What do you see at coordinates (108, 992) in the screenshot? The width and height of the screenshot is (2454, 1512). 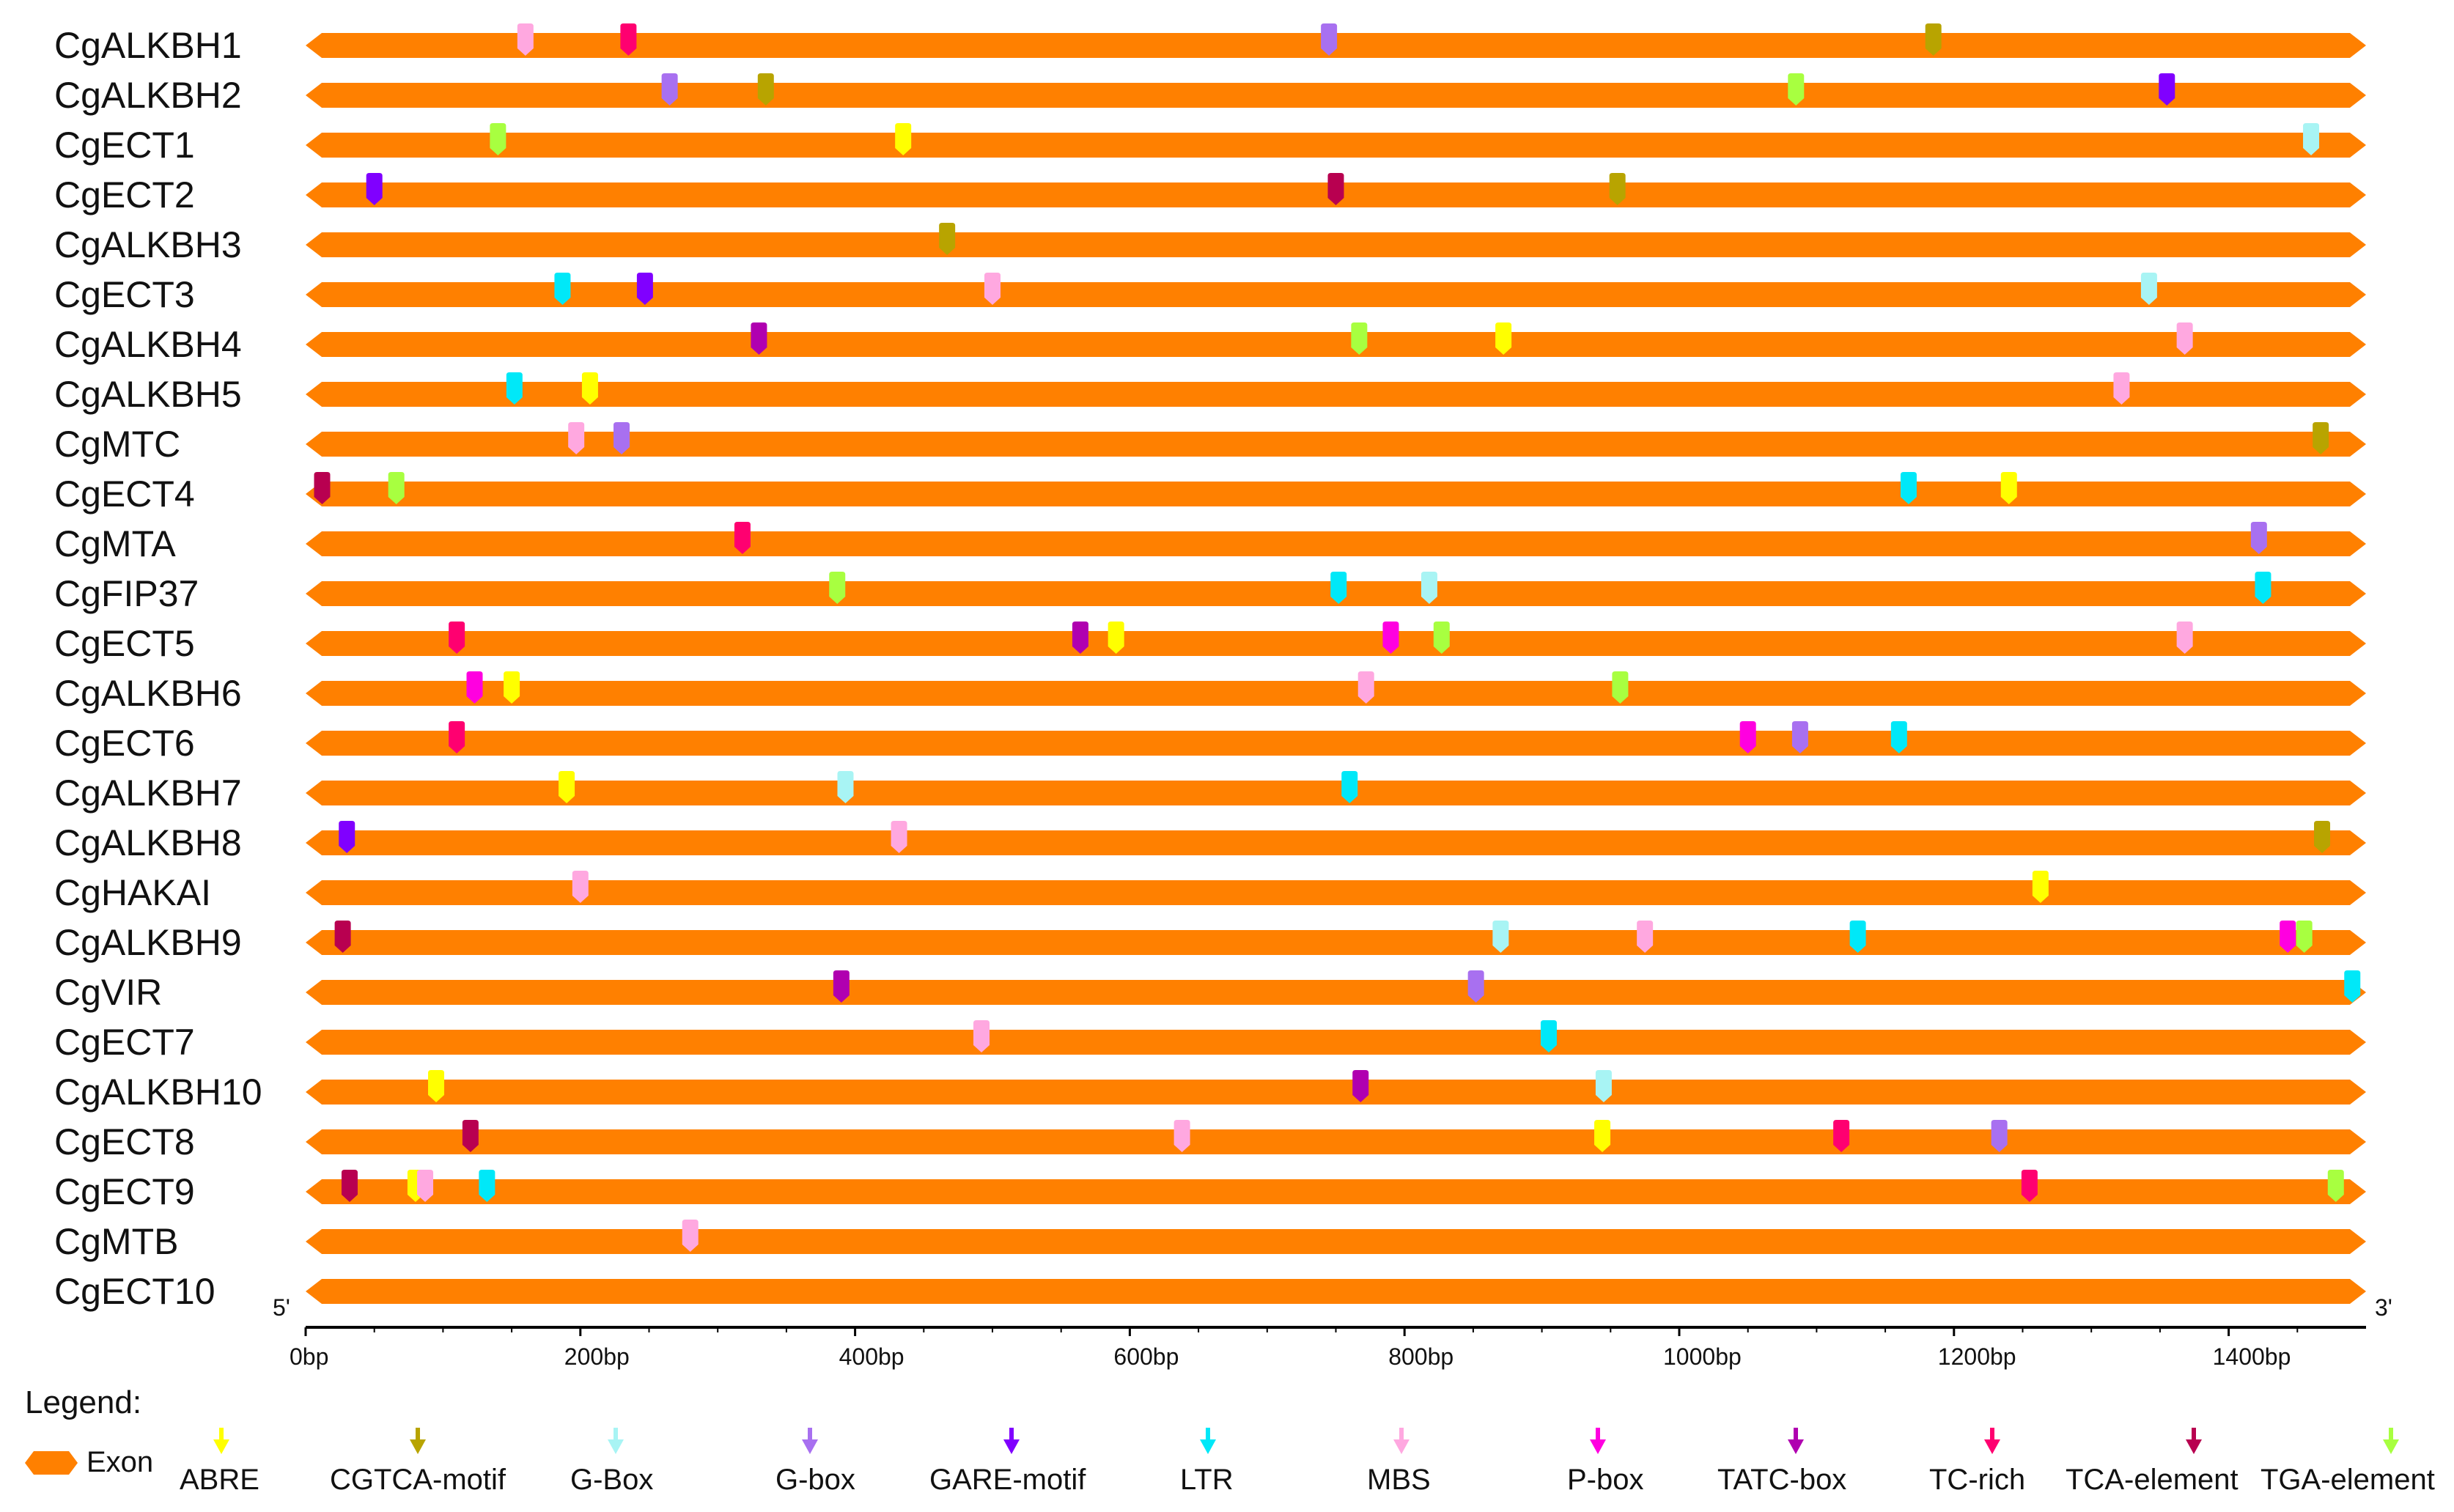 I see `gene-label: CgVIR` at bounding box center [108, 992].